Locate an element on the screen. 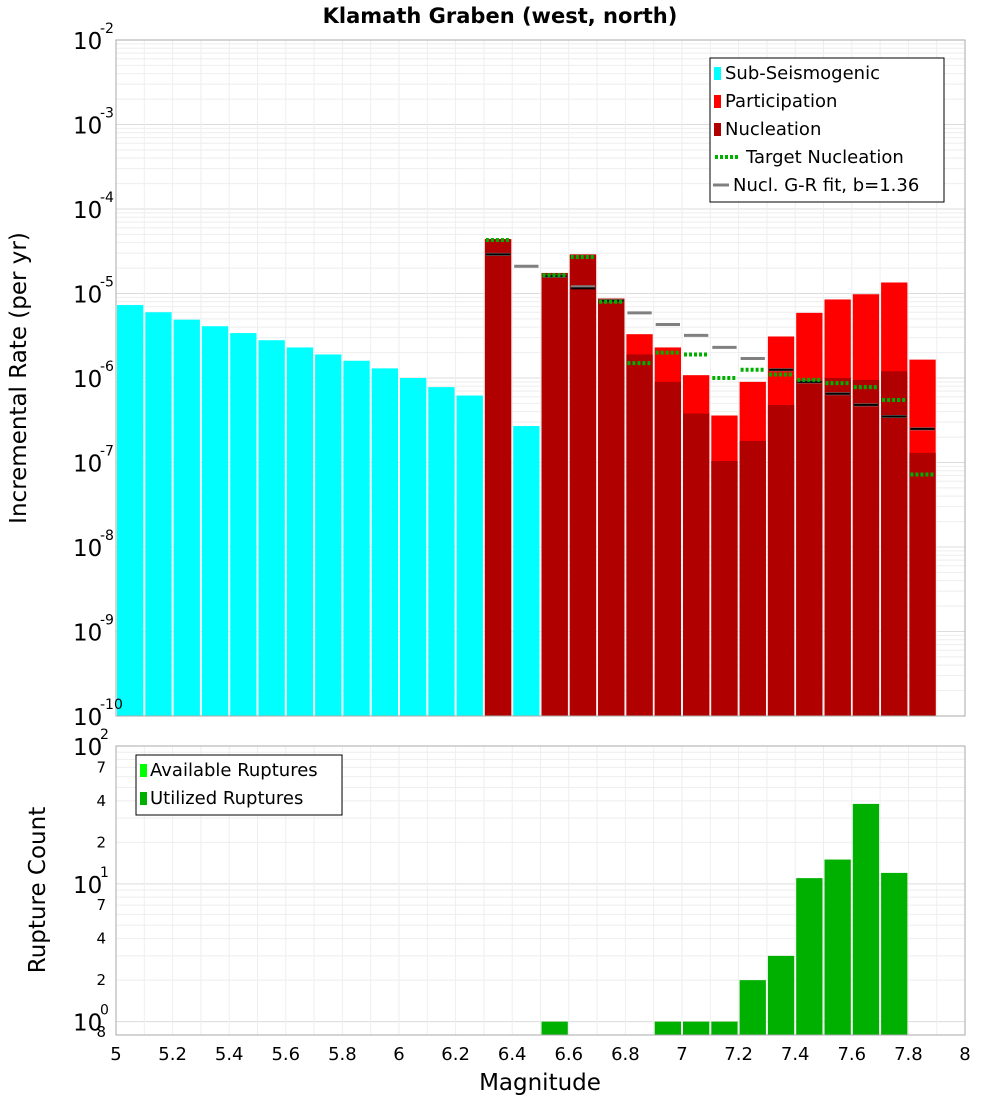 Image resolution: width=1000 pixels, height=1100 pixels. x-tick-label: 6.2 is located at coordinates (455, 1054).